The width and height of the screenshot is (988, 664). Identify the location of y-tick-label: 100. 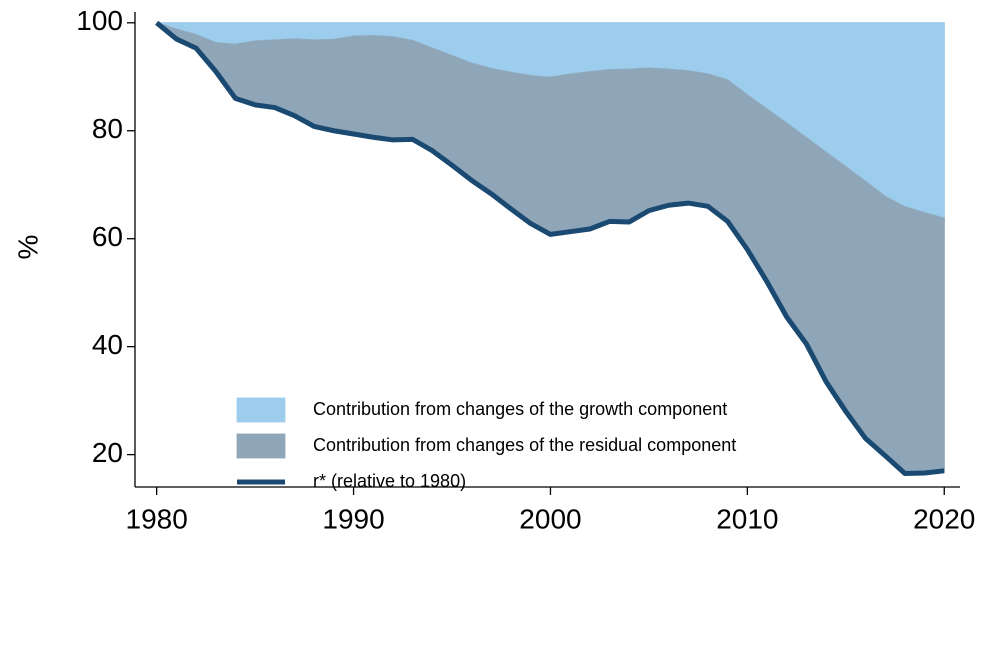
(99, 20).